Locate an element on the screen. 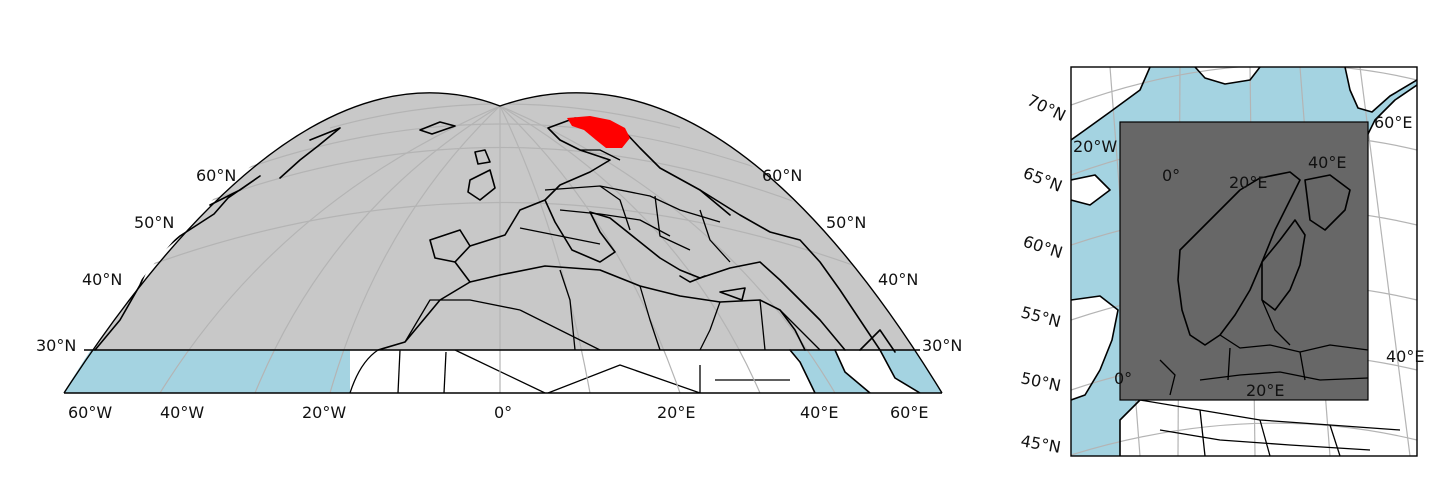  lon-label-40e: 40°E is located at coordinates (819, 412).